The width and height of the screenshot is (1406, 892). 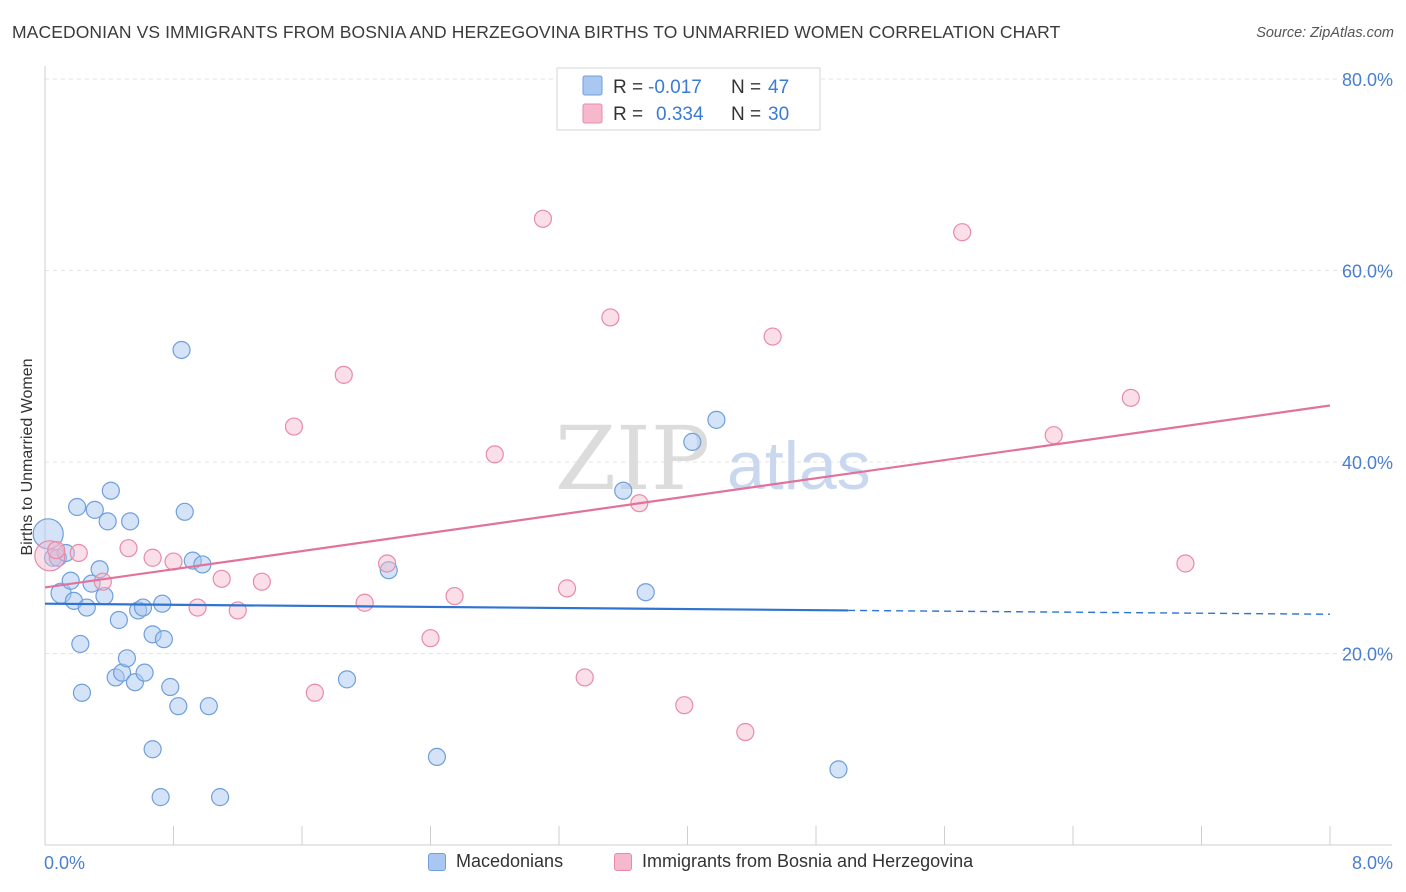 I want to click on legend-r-value-1: -0.017, so click(x=675, y=87).